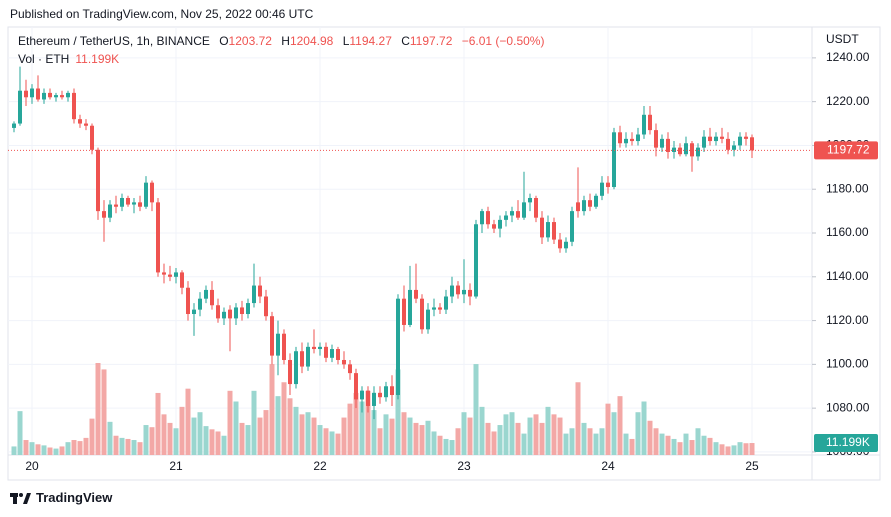 This screenshot has width=891, height=517. What do you see at coordinates (752, 466) in the screenshot?
I see `x-tick-label: 25` at bounding box center [752, 466].